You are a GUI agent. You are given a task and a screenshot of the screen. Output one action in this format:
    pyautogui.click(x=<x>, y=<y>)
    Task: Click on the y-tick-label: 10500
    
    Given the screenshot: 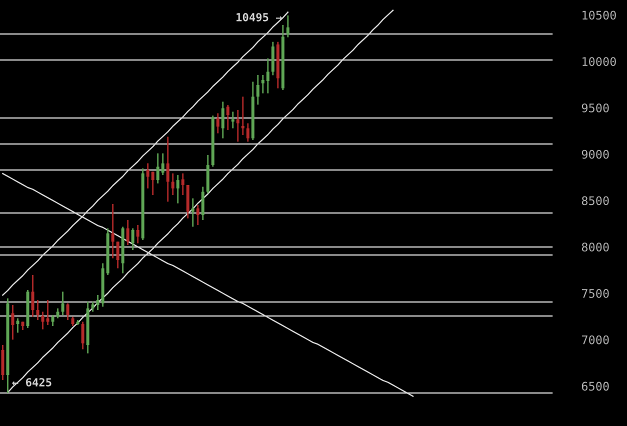 What is the action you would take?
    pyautogui.click(x=599, y=15)
    